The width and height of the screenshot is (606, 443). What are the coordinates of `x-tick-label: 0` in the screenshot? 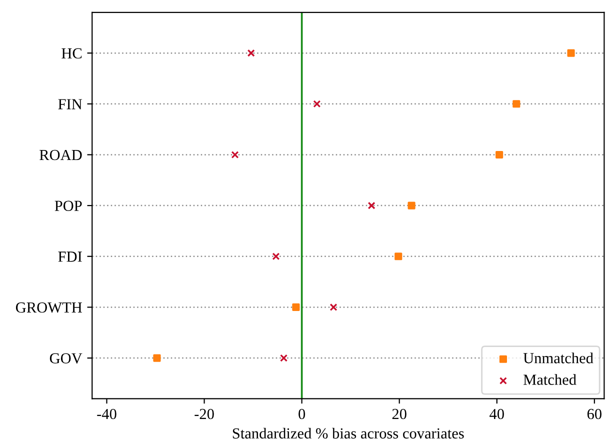 It's located at (302, 414).